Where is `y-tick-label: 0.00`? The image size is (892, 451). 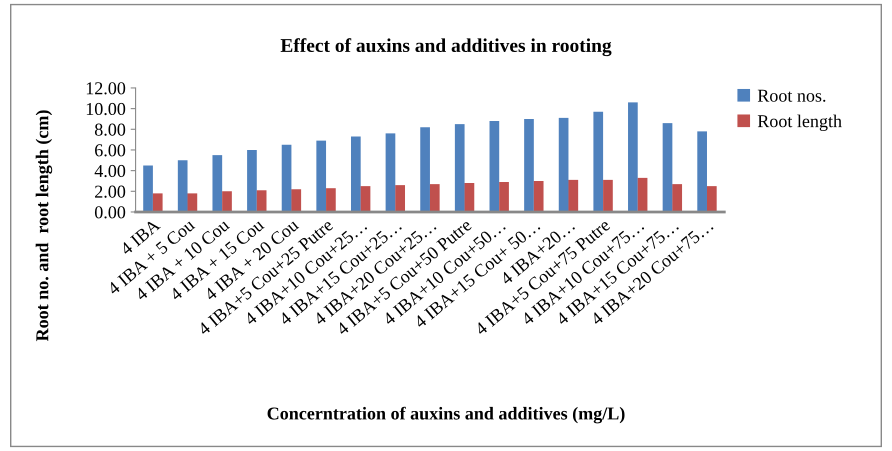
y-tick-label: 0.00 is located at coordinates (110, 212).